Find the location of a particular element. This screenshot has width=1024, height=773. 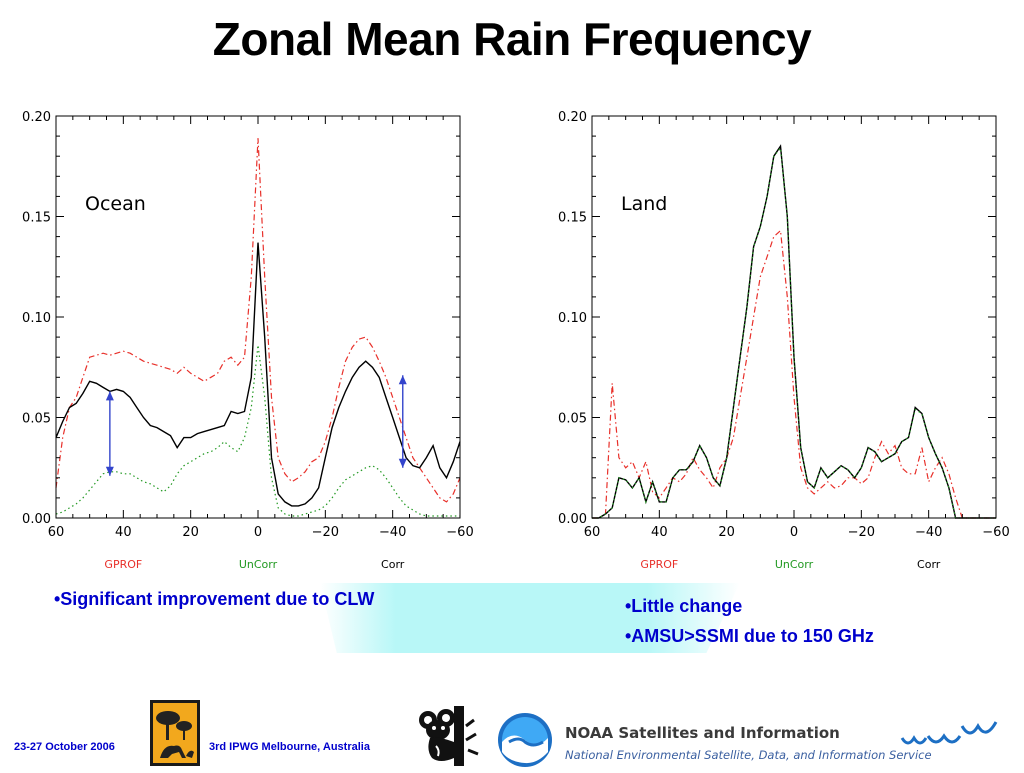

land-xtick-label: 0 is located at coordinates (794, 532).